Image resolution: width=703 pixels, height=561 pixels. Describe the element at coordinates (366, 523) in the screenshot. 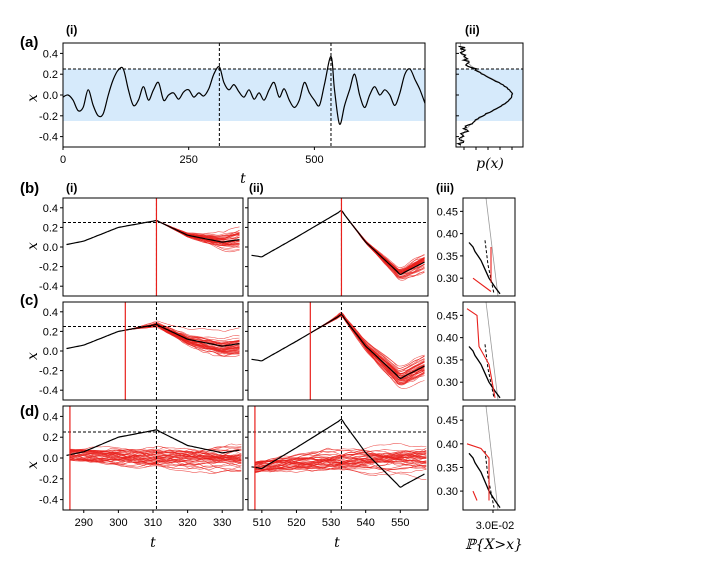

I see `xtick-label: 540` at that location.